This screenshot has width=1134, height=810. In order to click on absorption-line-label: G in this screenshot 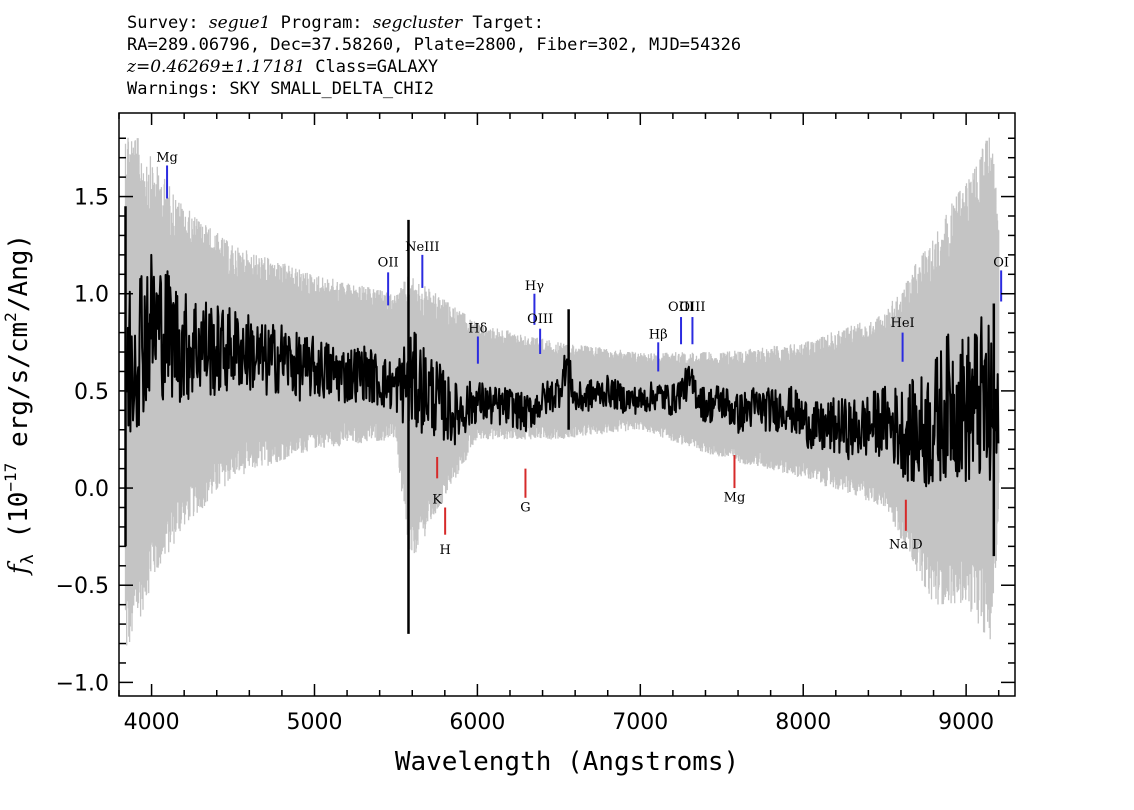, I will do `click(525, 507)`.